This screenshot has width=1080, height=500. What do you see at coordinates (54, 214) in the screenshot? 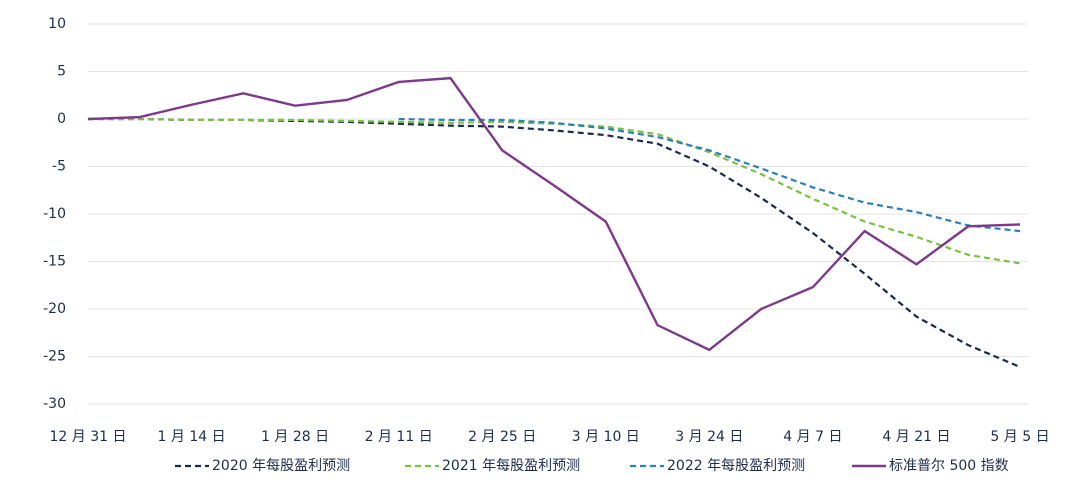
I see `y-tick-label: -10` at bounding box center [54, 214].